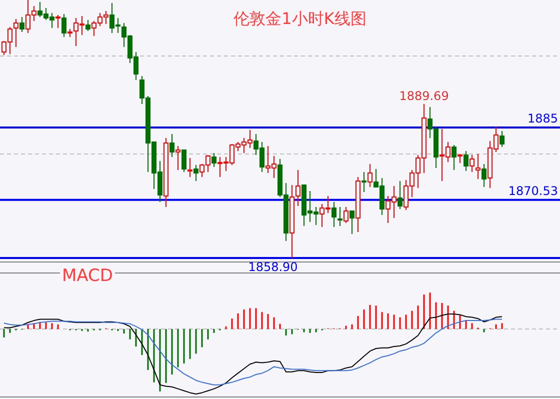 The height and width of the screenshot is (399, 560). What do you see at coordinates (533, 191) in the screenshot?
I see `ref-line-label: 1870.53` at bounding box center [533, 191].